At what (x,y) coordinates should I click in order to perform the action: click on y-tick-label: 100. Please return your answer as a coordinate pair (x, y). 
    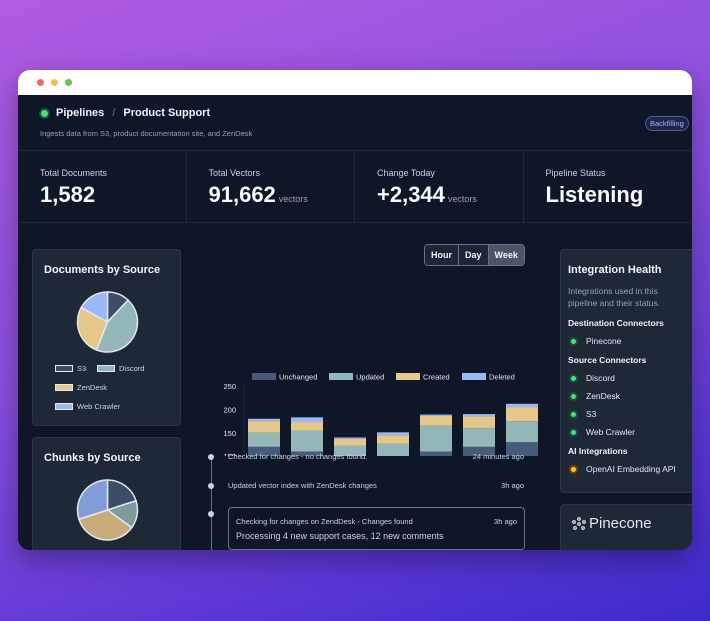
    Looking at the image, I should click on (229, 454).